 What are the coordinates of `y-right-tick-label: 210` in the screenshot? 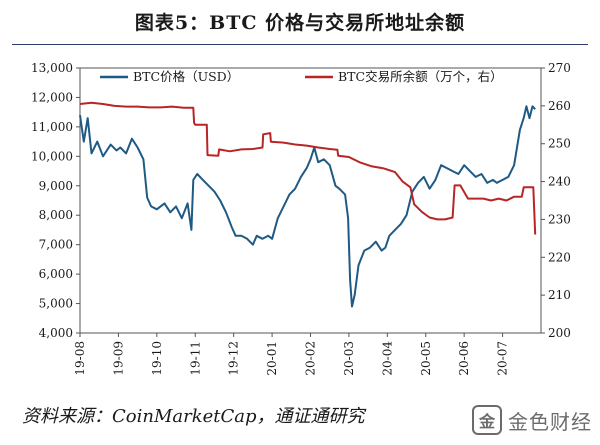 It's located at (559, 295).